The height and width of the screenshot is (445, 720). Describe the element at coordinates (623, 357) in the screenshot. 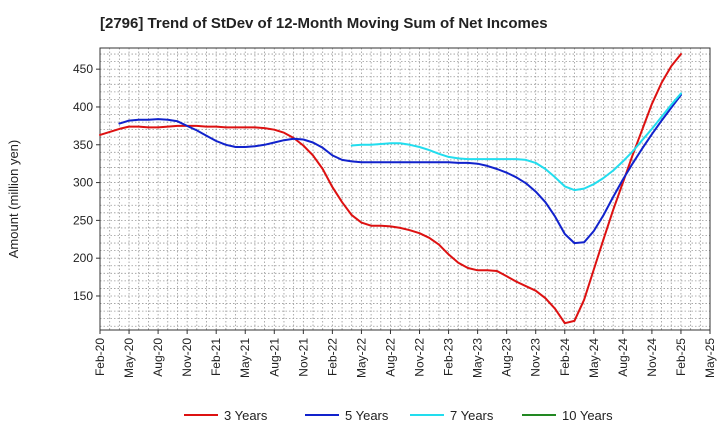

I see `x-tick-label: Aug-24` at that location.